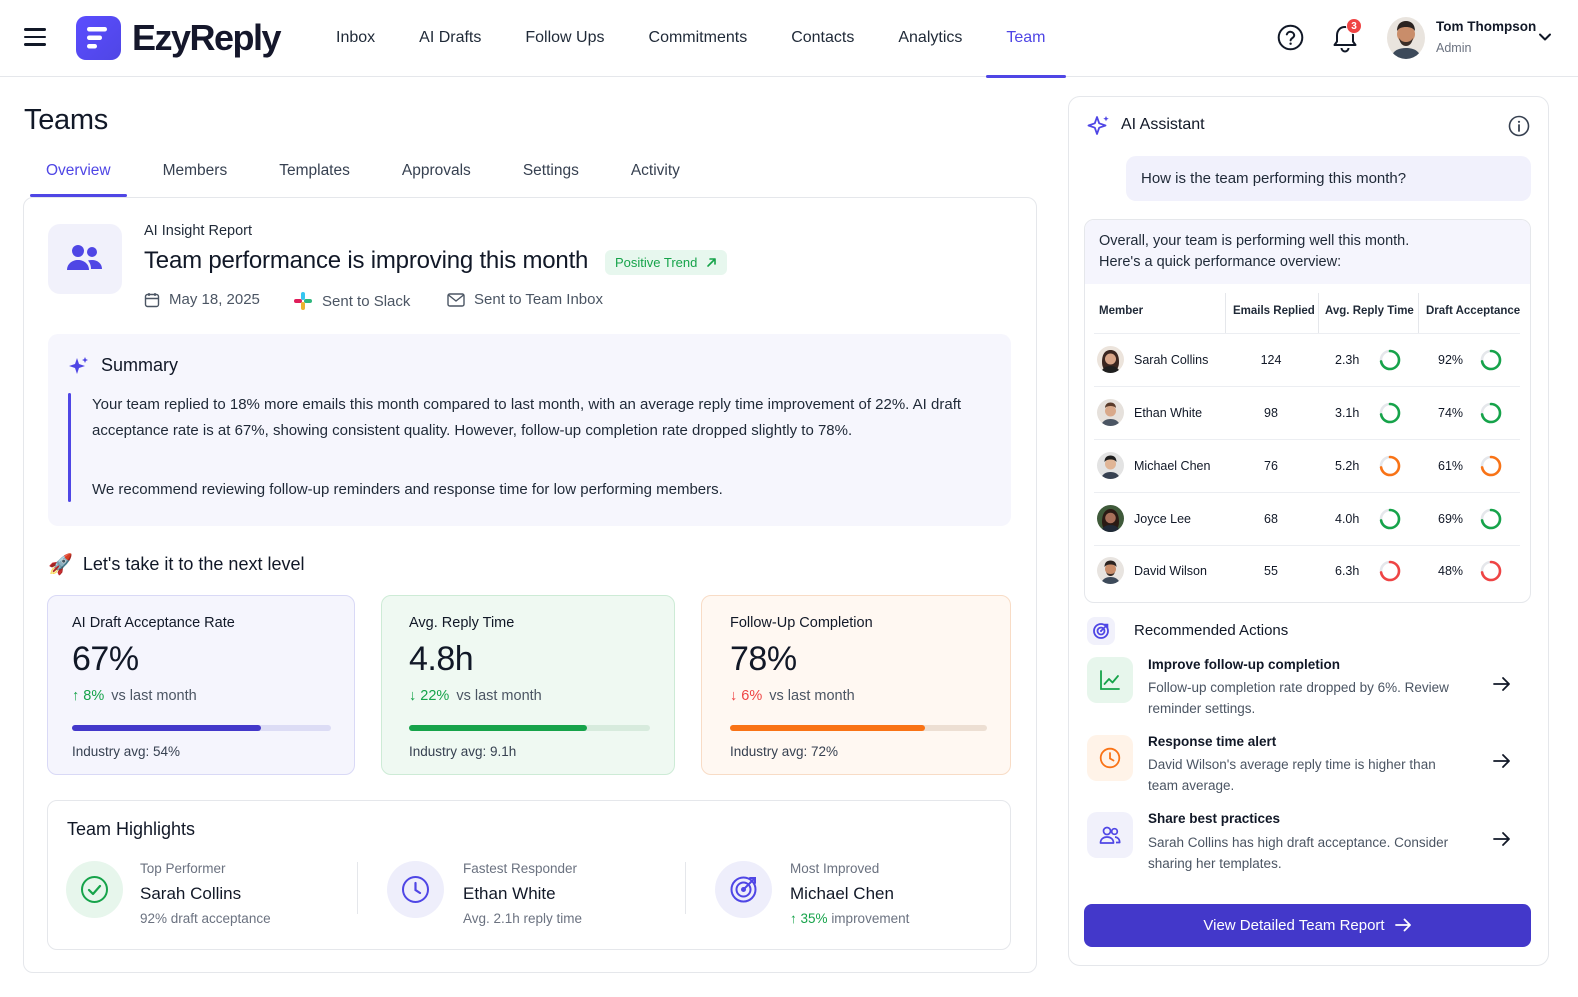 This screenshot has height=997, width=1578. Describe the element at coordinates (1025, 39) in the screenshot. I see `nav-item-team: Team` at that location.